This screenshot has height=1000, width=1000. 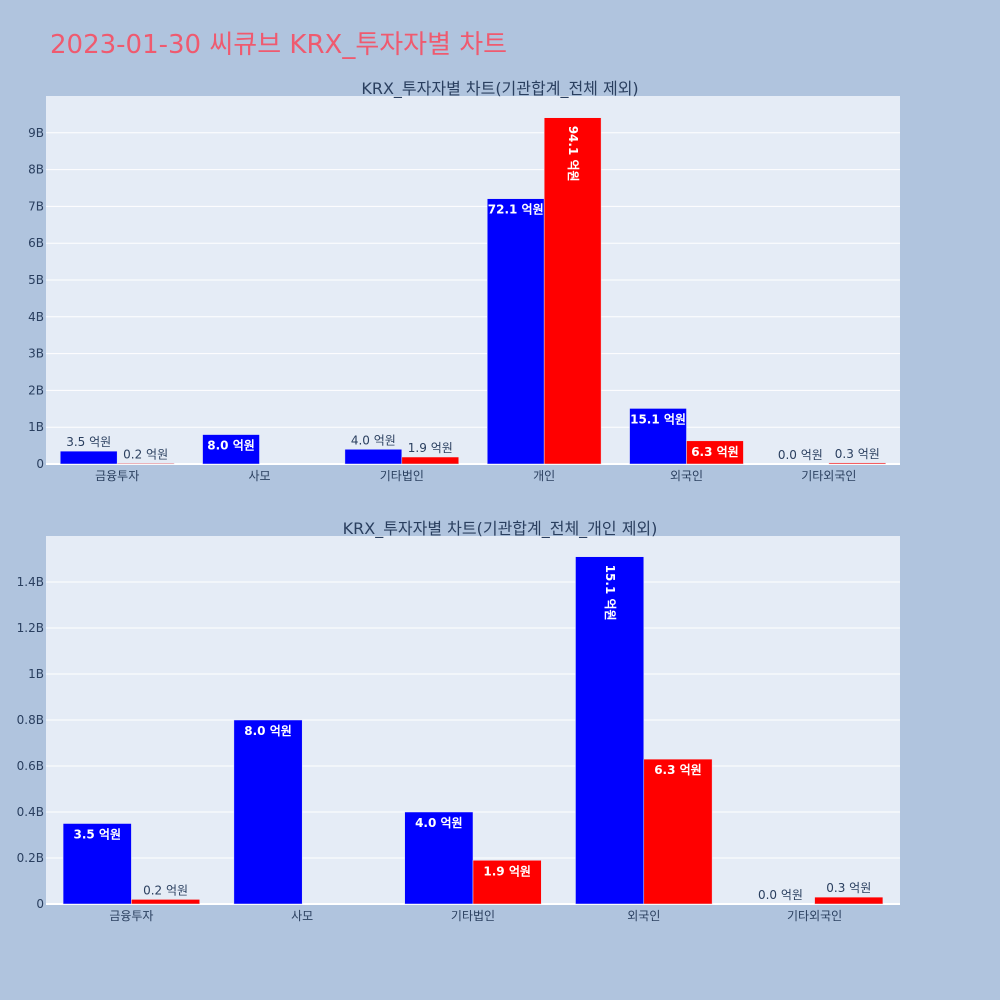 I want to click on y-tick-label: 7B, so click(x=36, y=206).